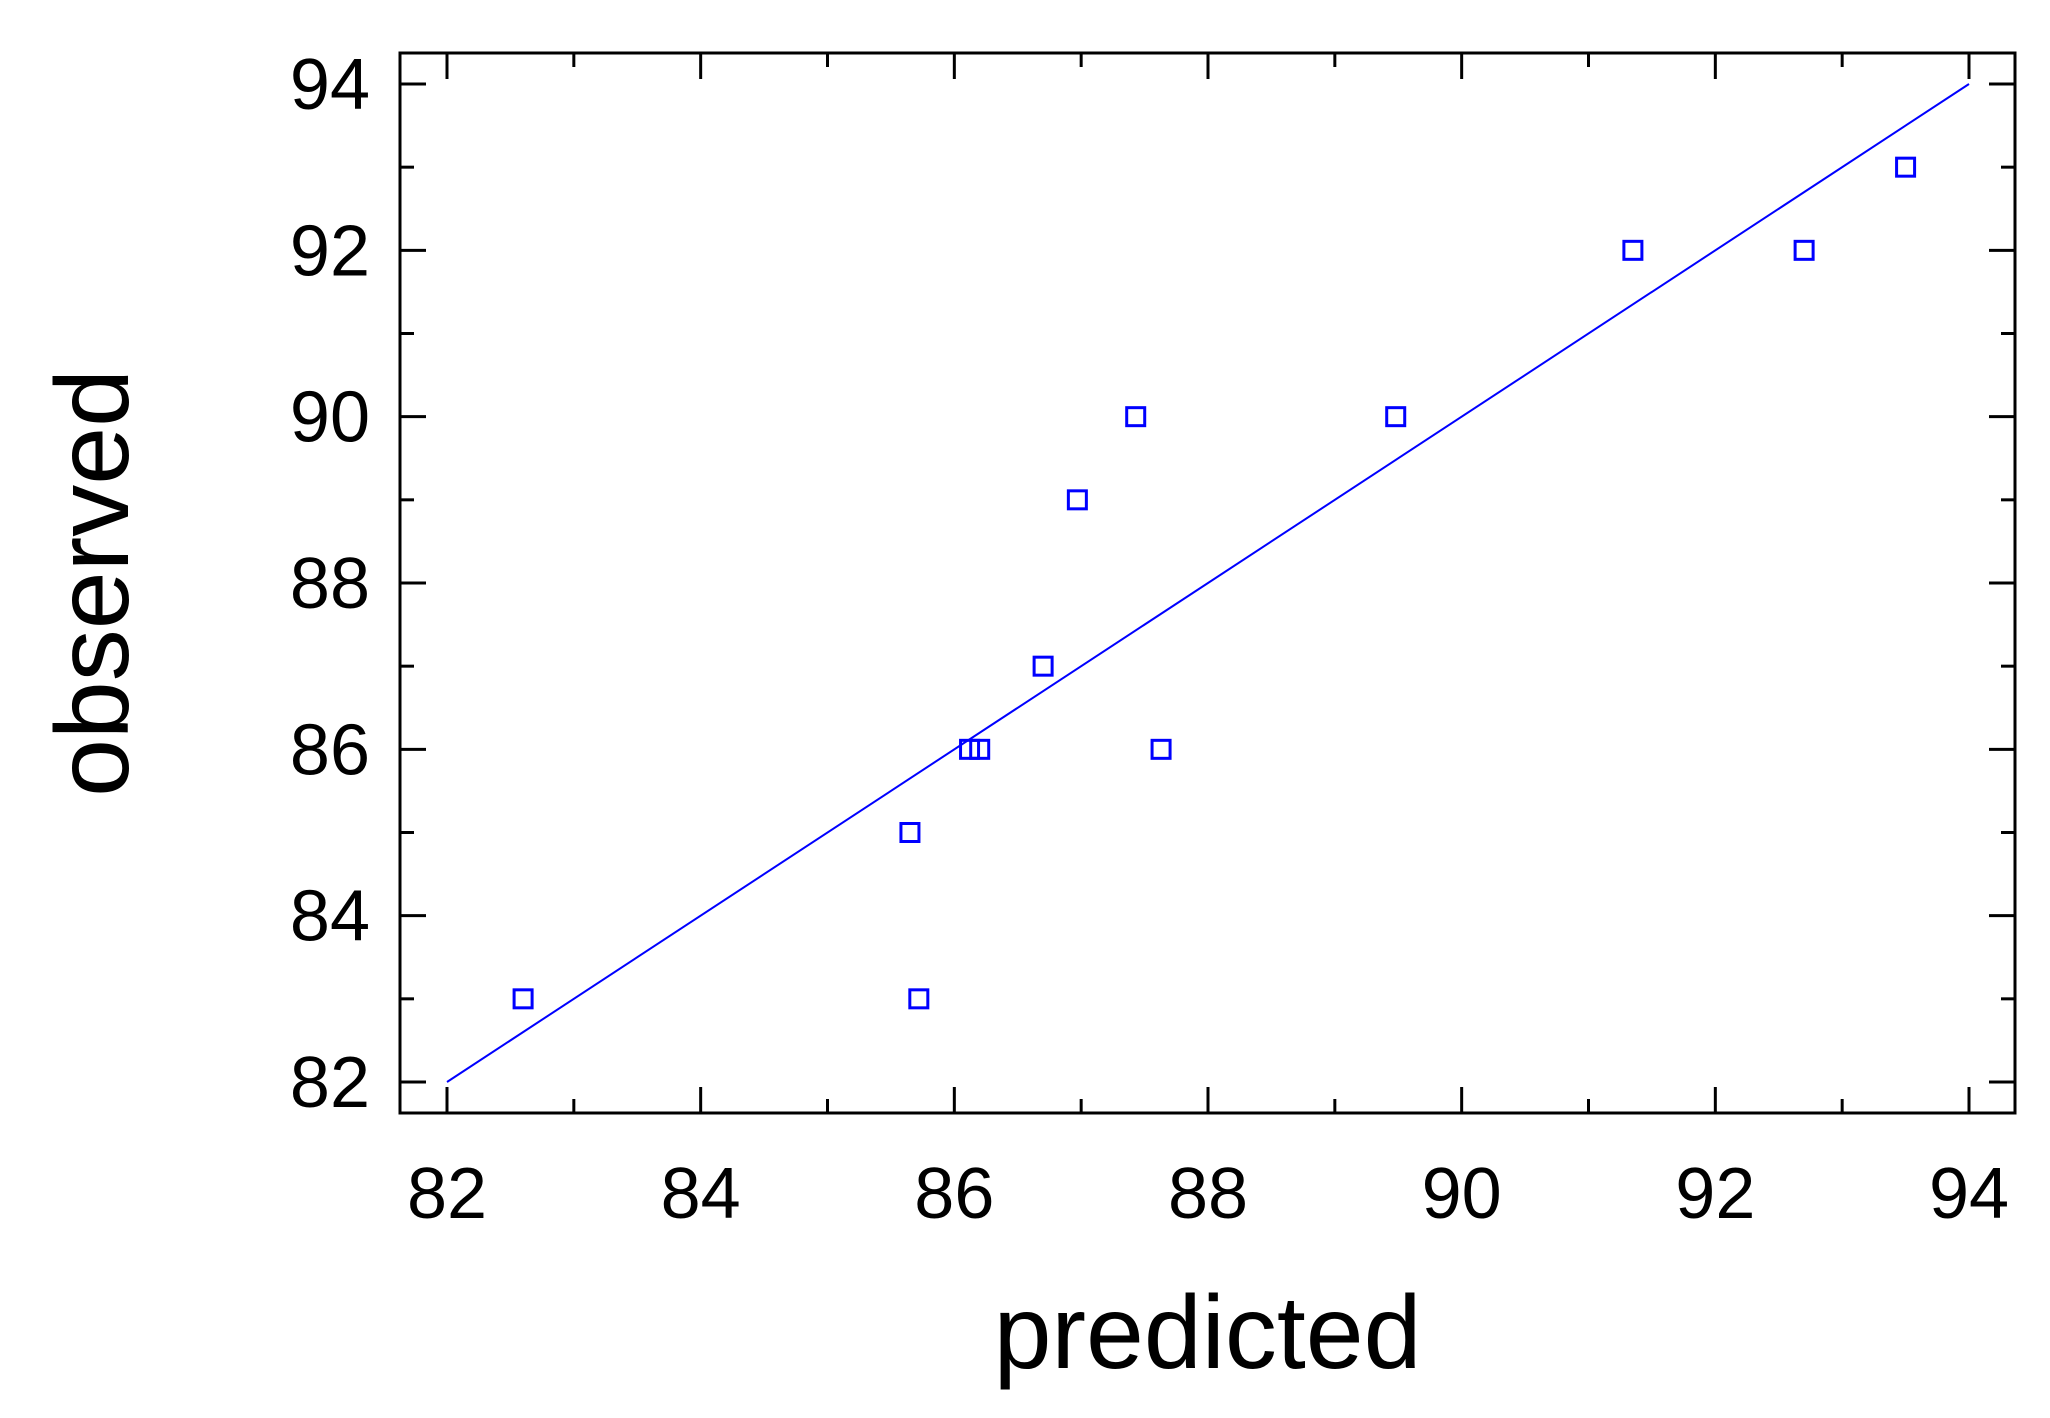  What do you see at coordinates (330, 85) in the screenshot?
I see `y-tick-label: 94` at bounding box center [330, 85].